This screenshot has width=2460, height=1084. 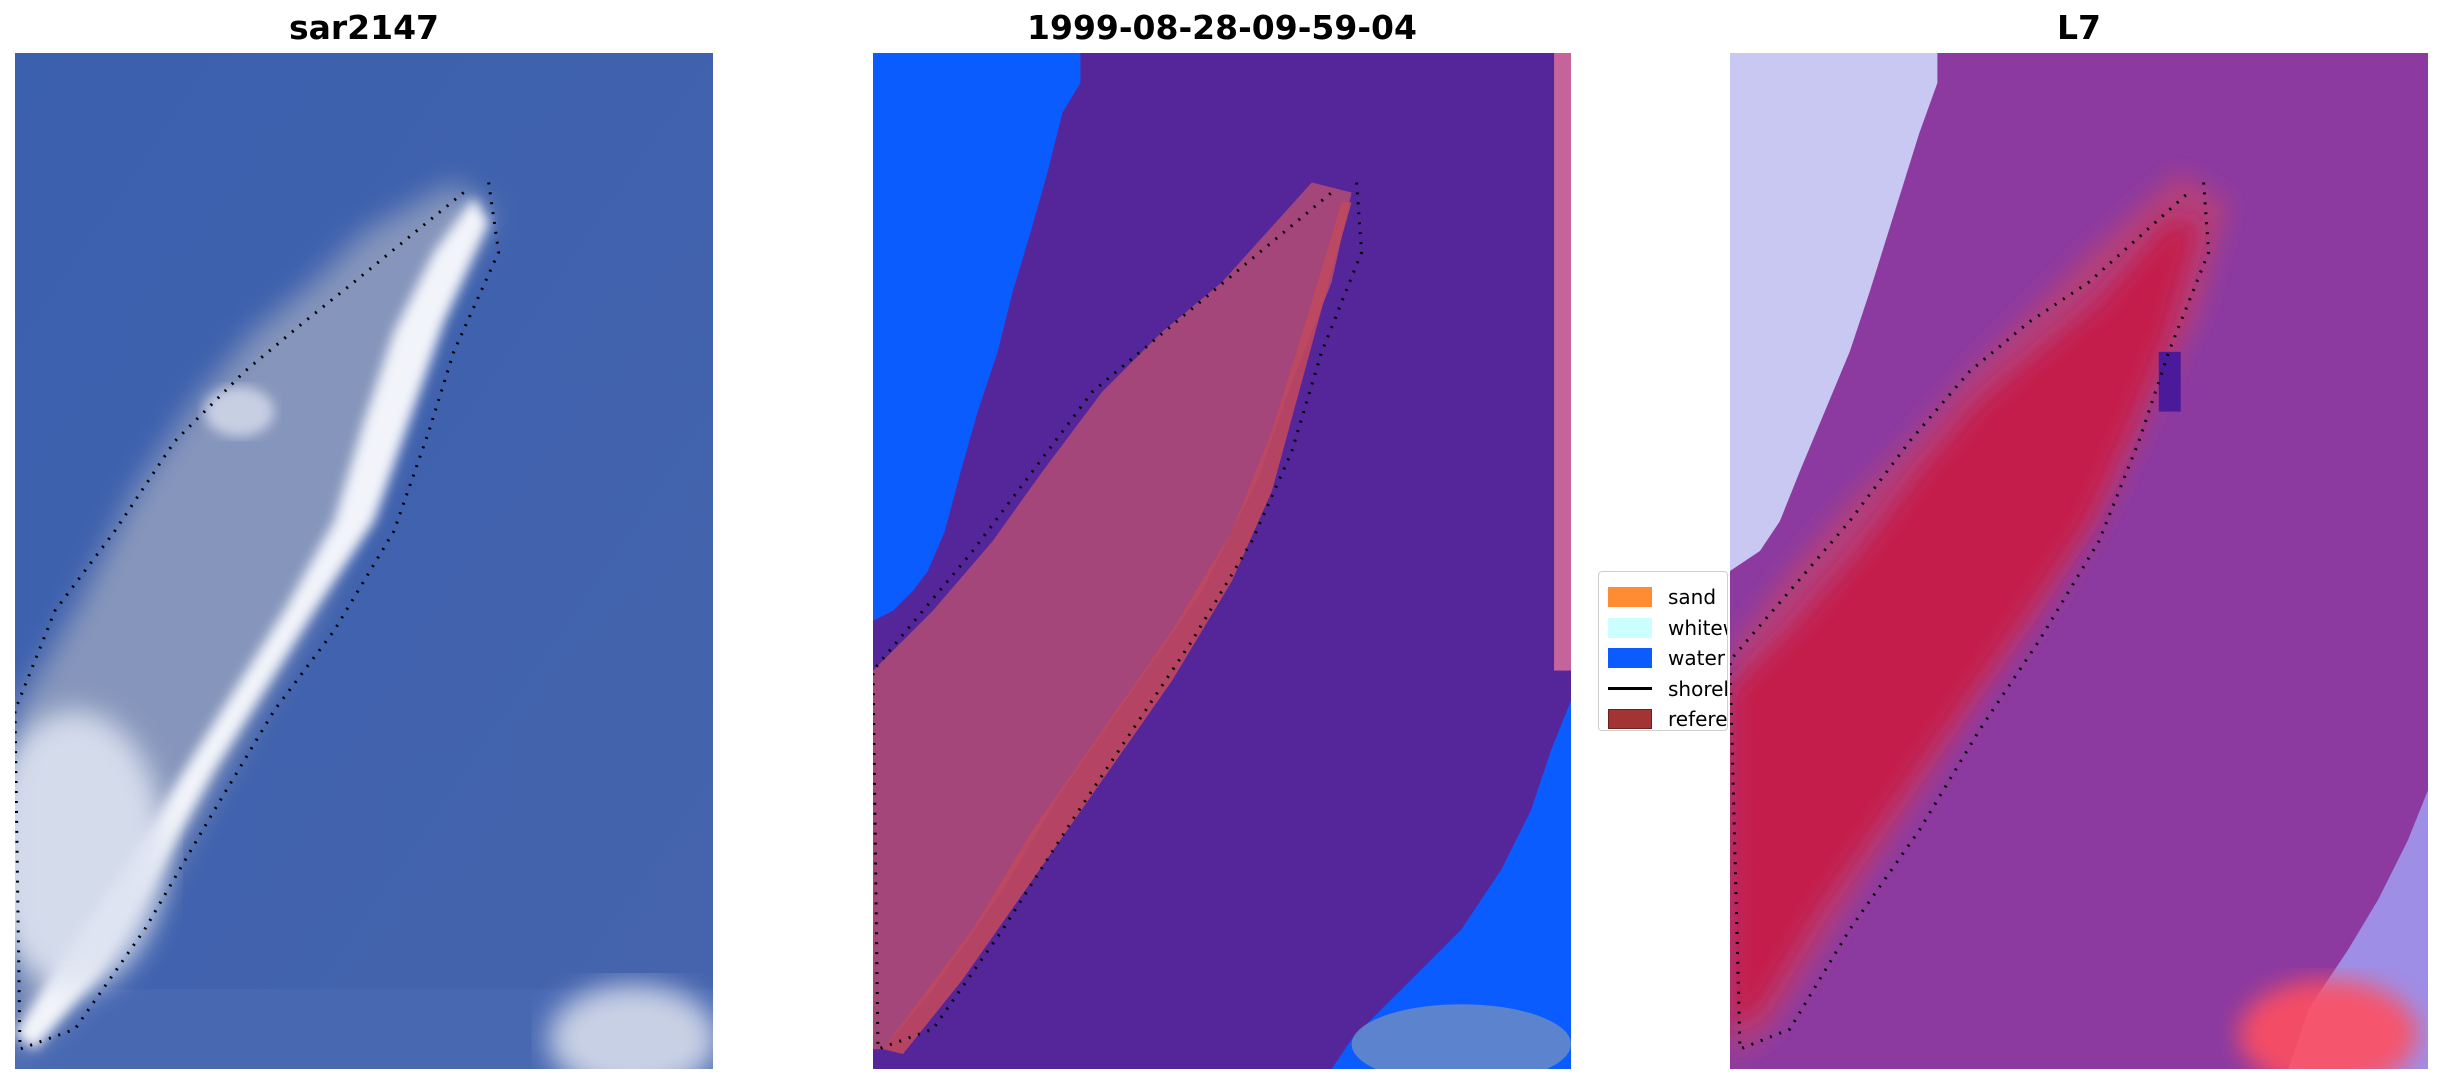 I want to click on class-water-southeast, so click(x=1451, y=884).